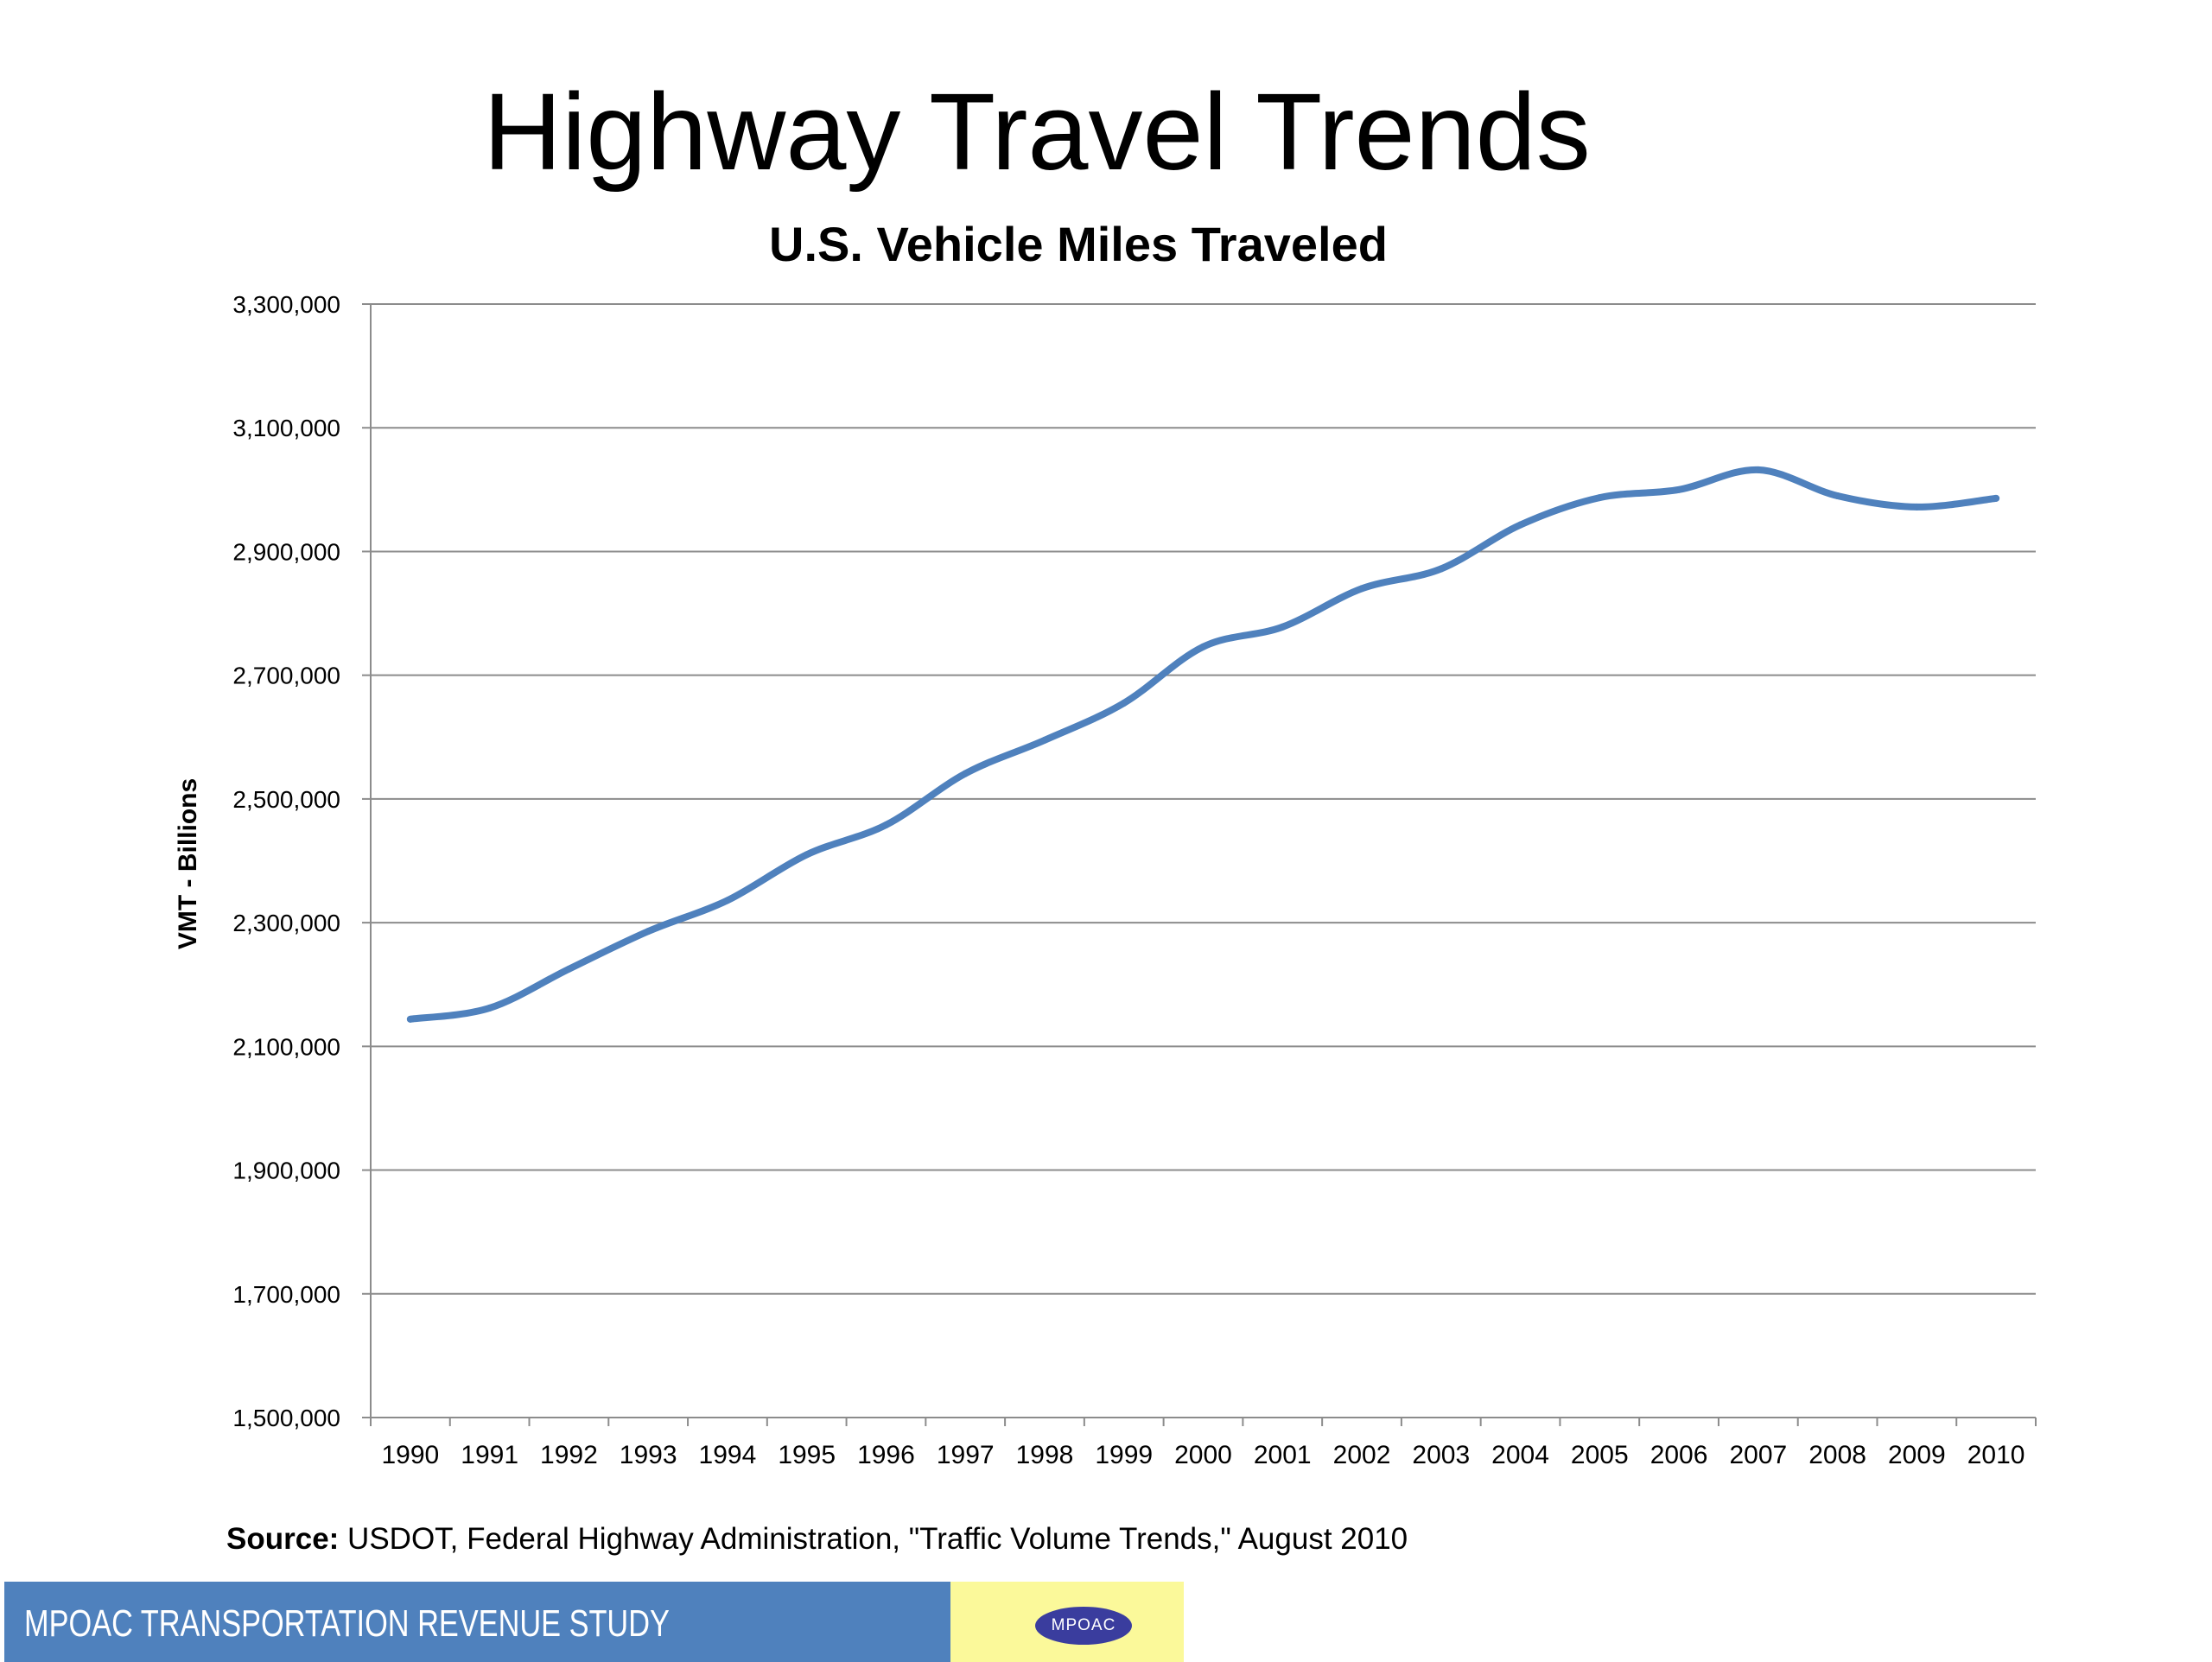  What do you see at coordinates (1045, 1455) in the screenshot?
I see `x-tick-label: 1998` at bounding box center [1045, 1455].